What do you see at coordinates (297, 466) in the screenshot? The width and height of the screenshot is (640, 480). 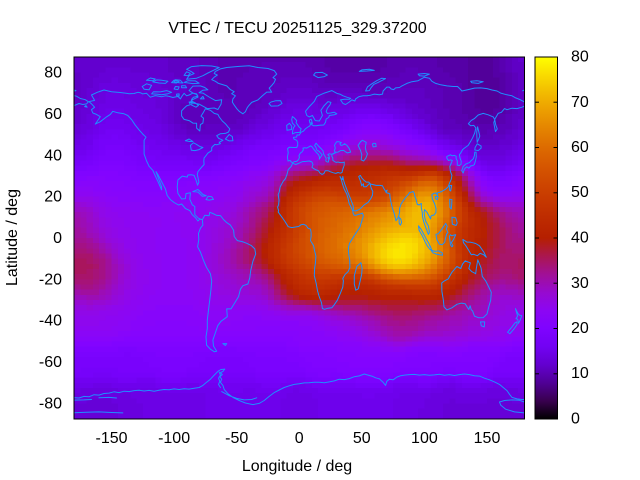 I see `svg-text: Longitude / deg` at bounding box center [297, 466].